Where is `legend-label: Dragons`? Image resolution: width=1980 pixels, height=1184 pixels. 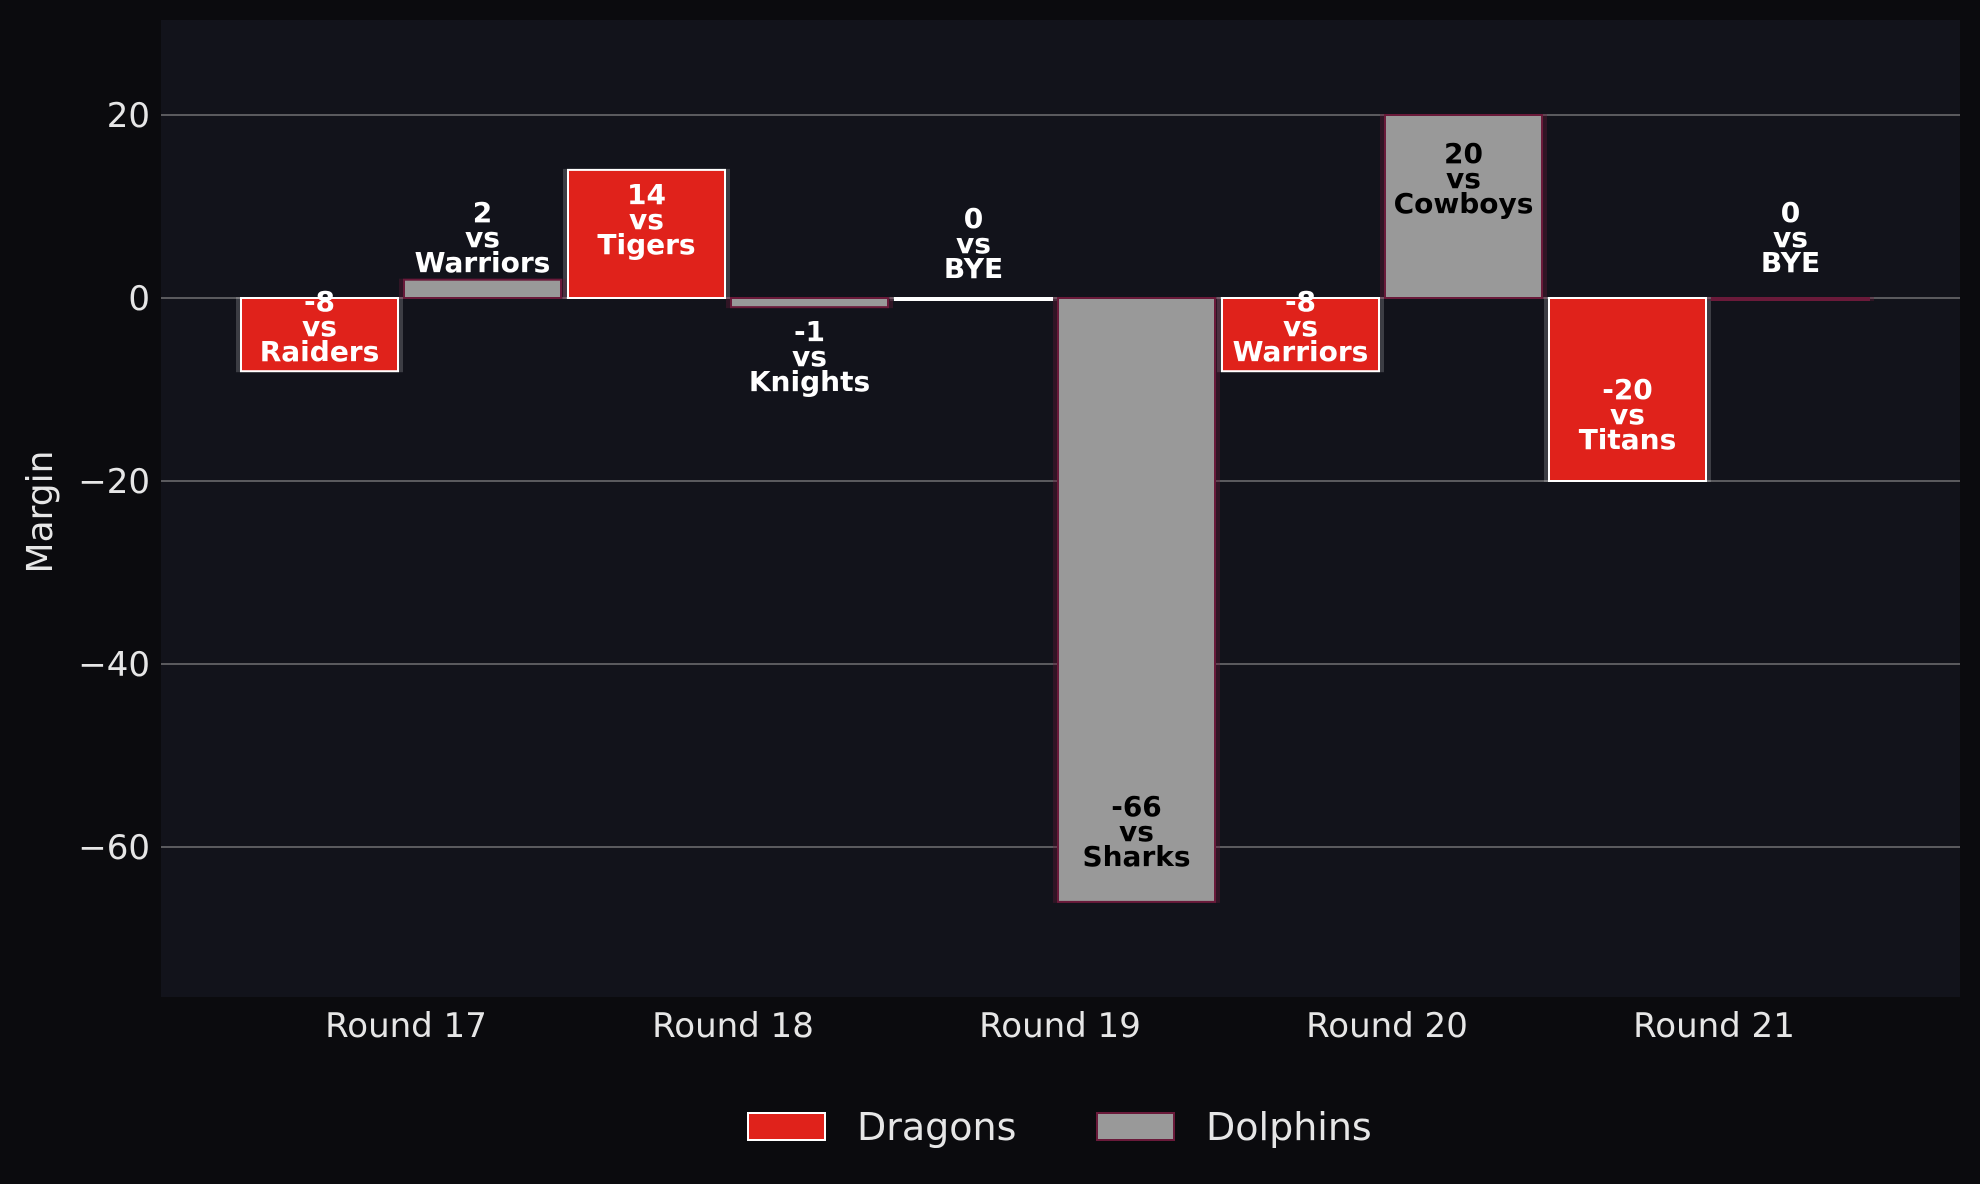
legend-label: Dragons is located at coordinates (936, 1127).